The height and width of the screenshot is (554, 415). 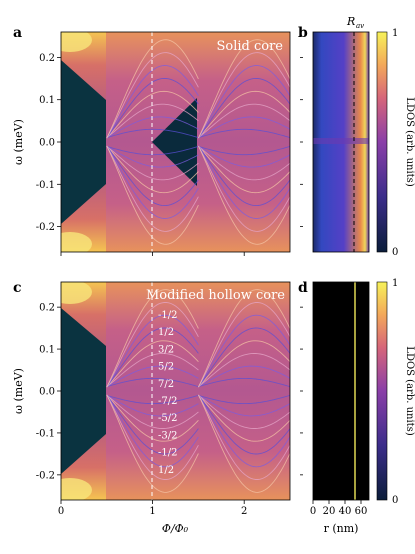 I want to click on panel-b-rav-subscript: av, so click(x=360, y=26).